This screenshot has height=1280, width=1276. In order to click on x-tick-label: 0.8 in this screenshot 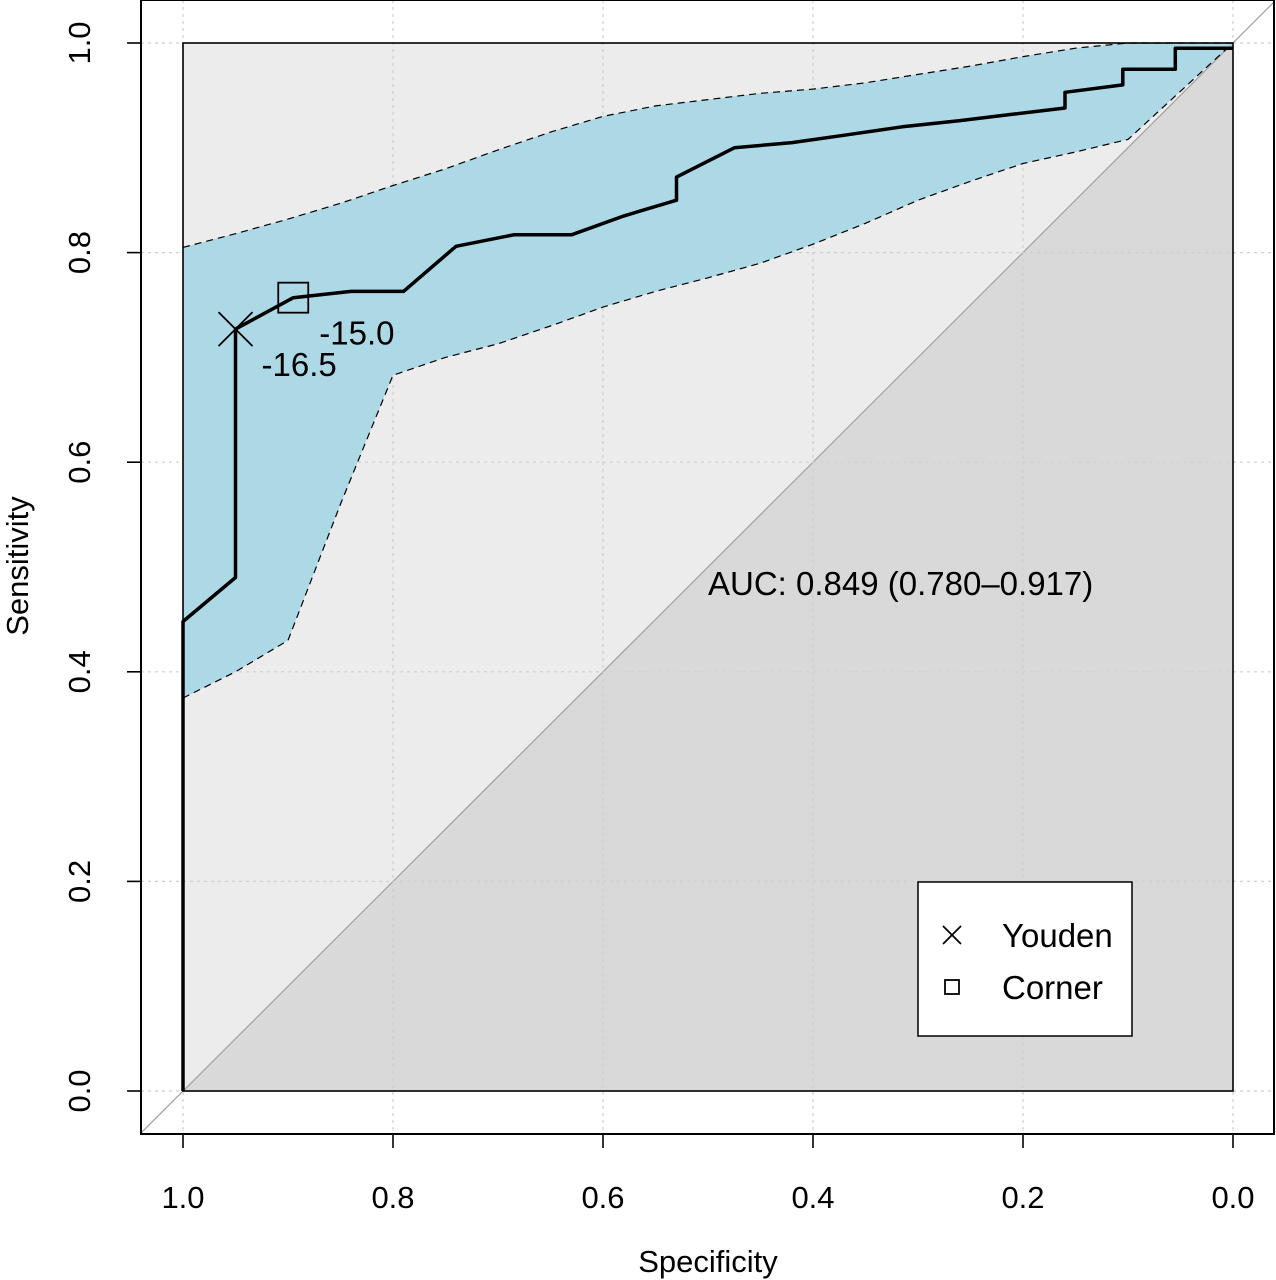, I will do `click(392, 1197)`.